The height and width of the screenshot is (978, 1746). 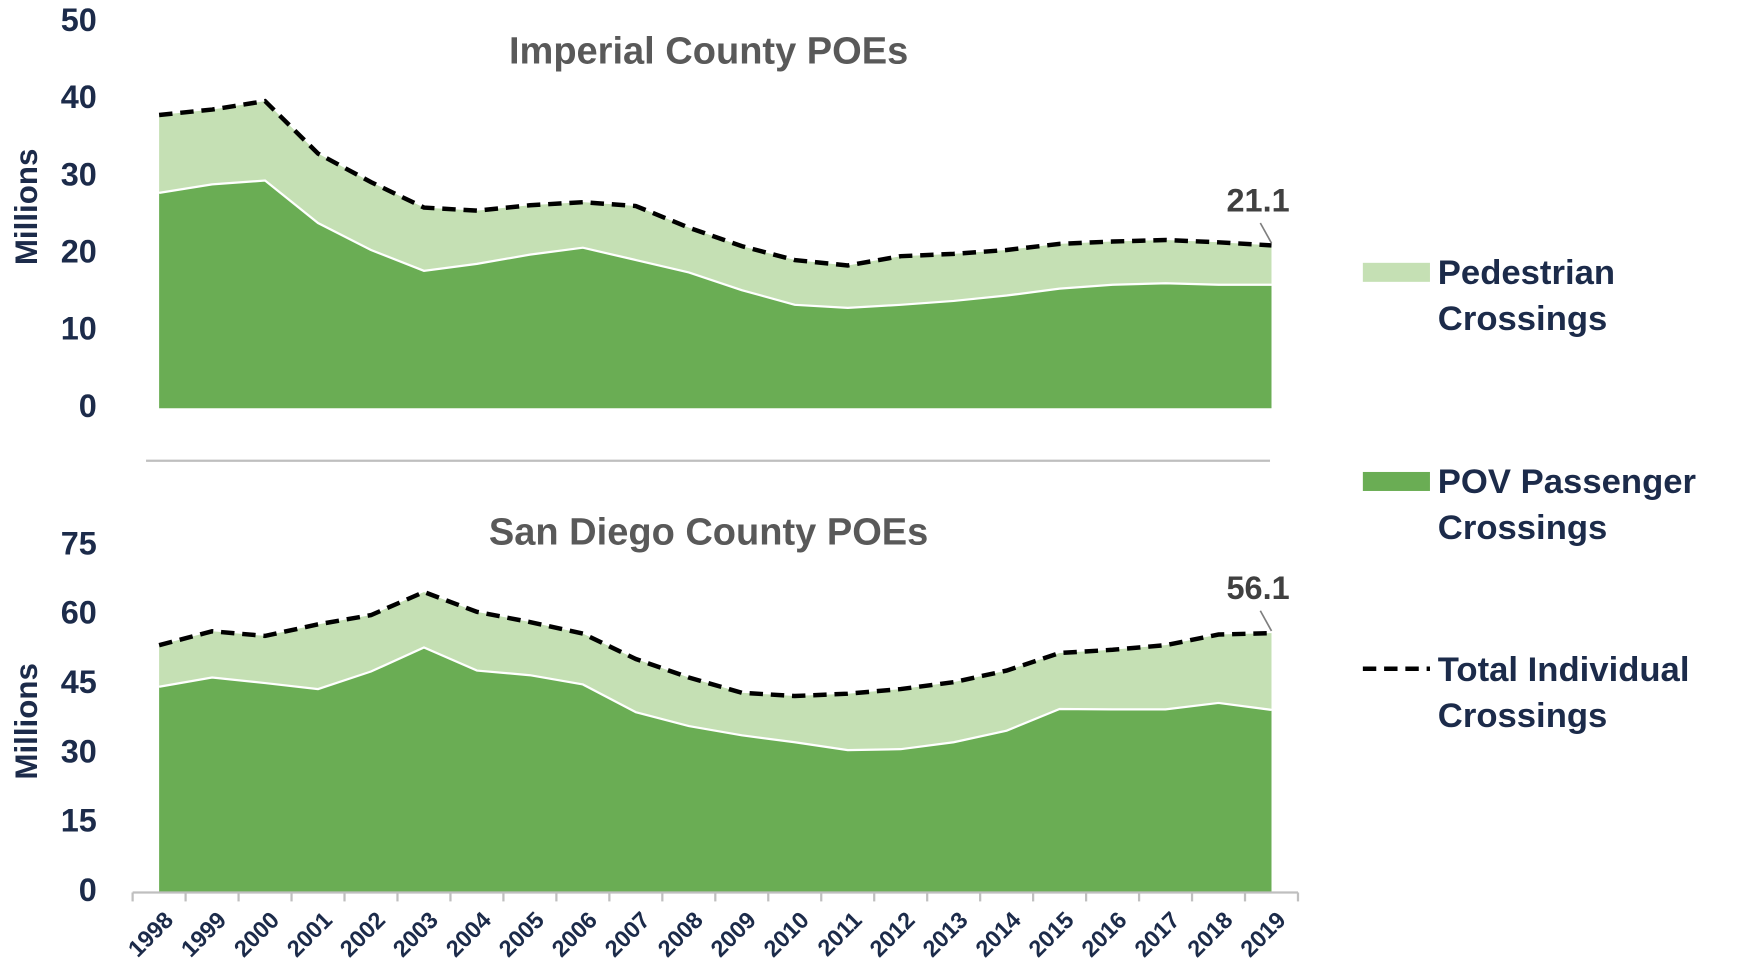 I want to click on x-tick-label: 2018, so click(x=1209, y=934).